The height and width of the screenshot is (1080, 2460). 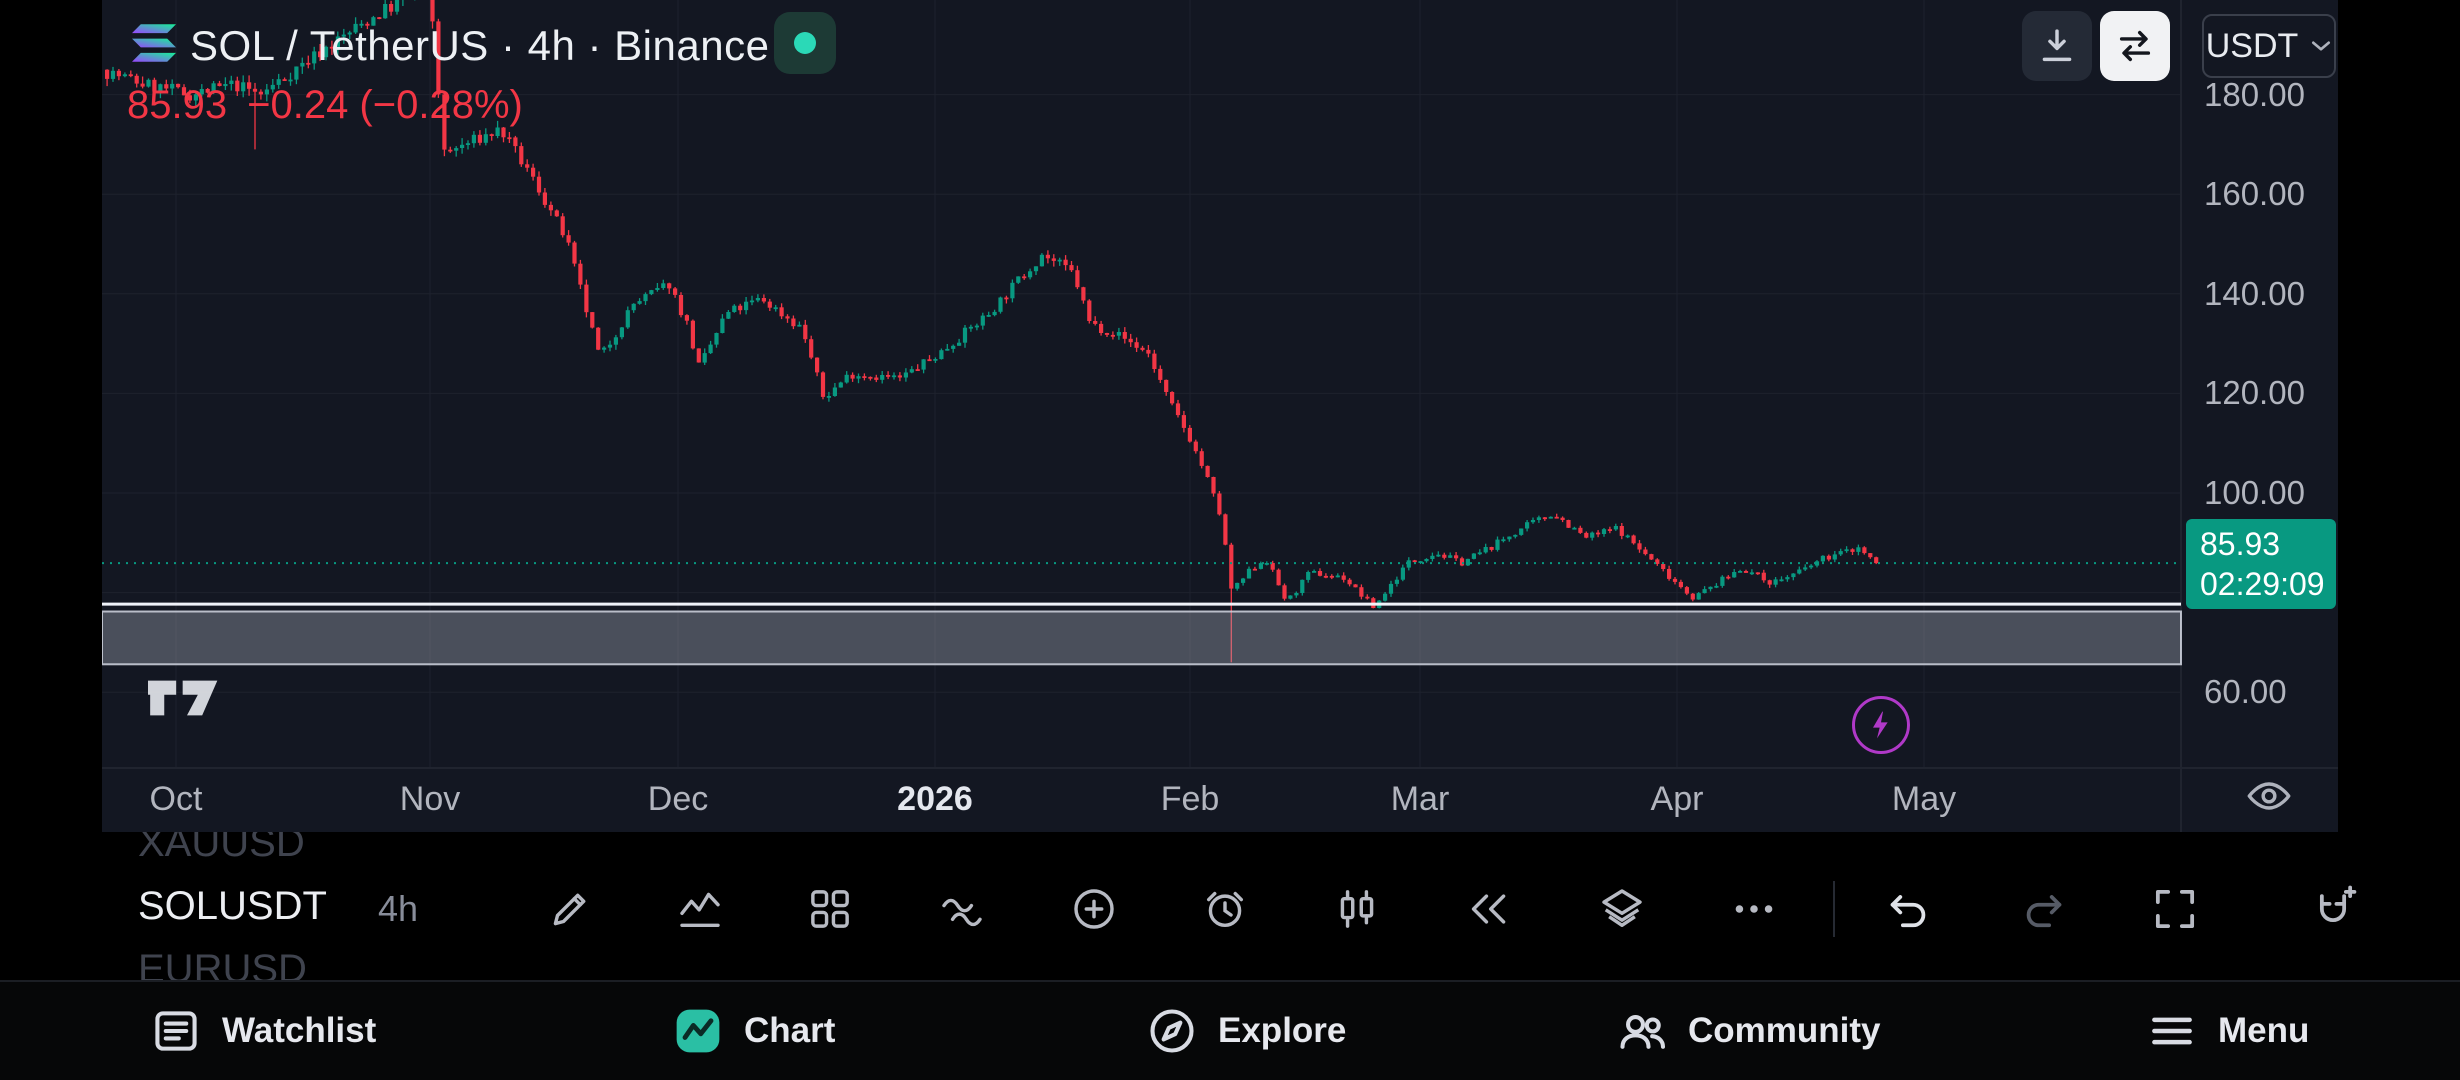 I want to click on chart-tab-icon, so click(x=698, y=1031).